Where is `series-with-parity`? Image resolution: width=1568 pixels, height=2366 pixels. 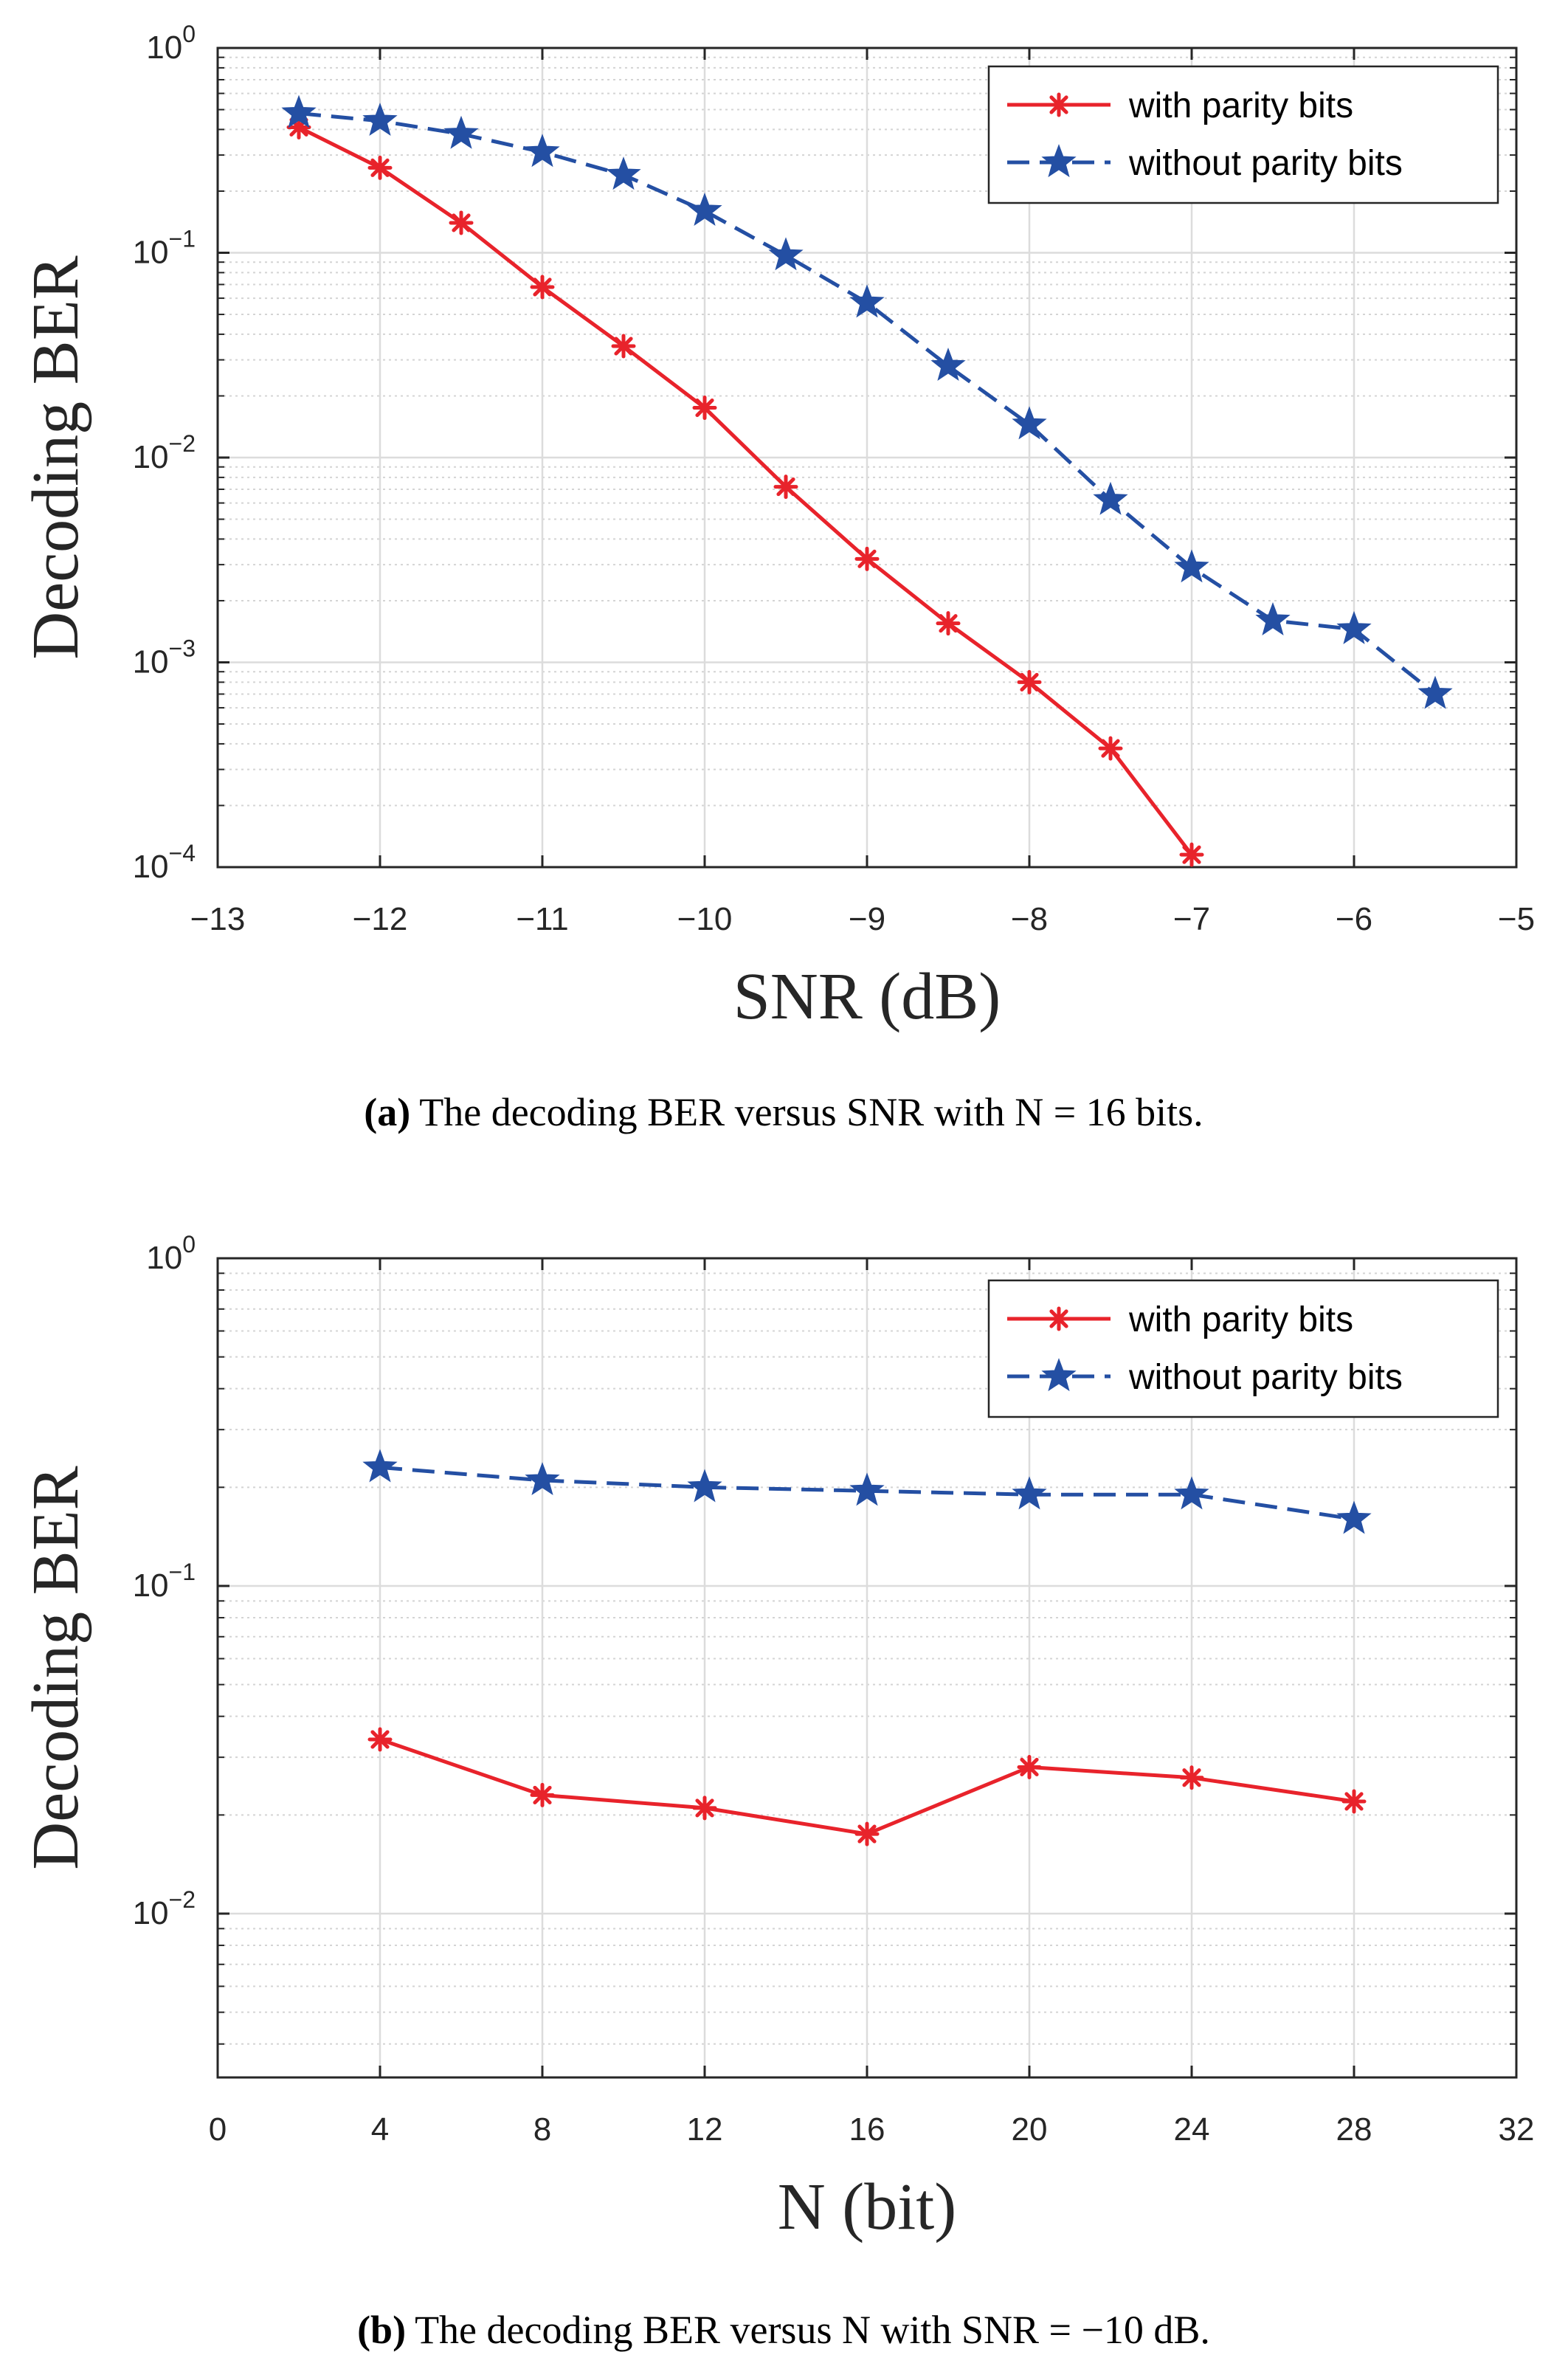
series-with-parity is located at coordinates (867, 1786).